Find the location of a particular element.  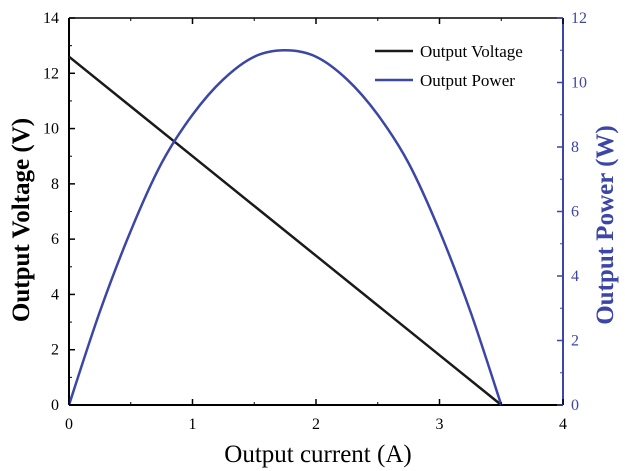

legend-label-output-power: Output Power is located at coordinates (467, 80).